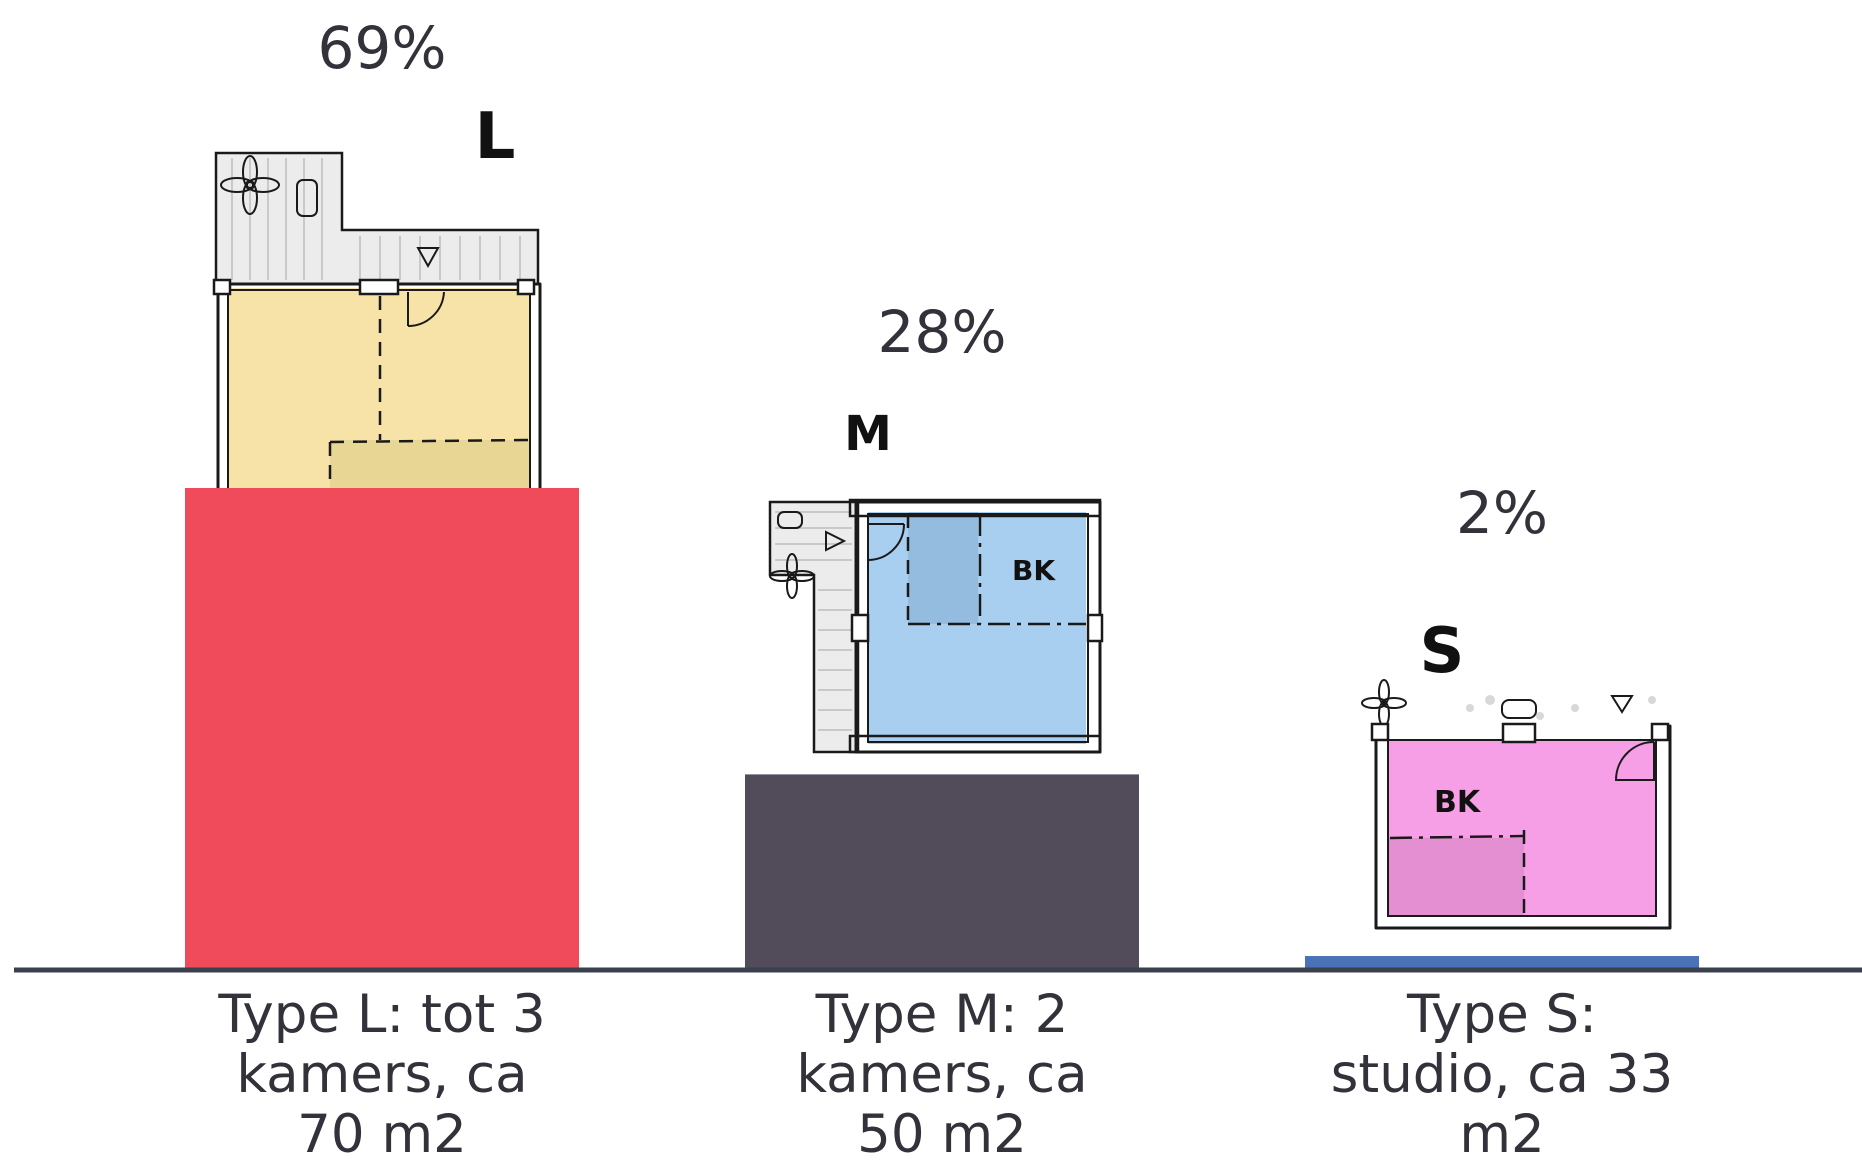 The width and height of the screenshot is (1862, 1163). I want to click on category-label-l-line-3: 70 m2, so click(382, 1133).